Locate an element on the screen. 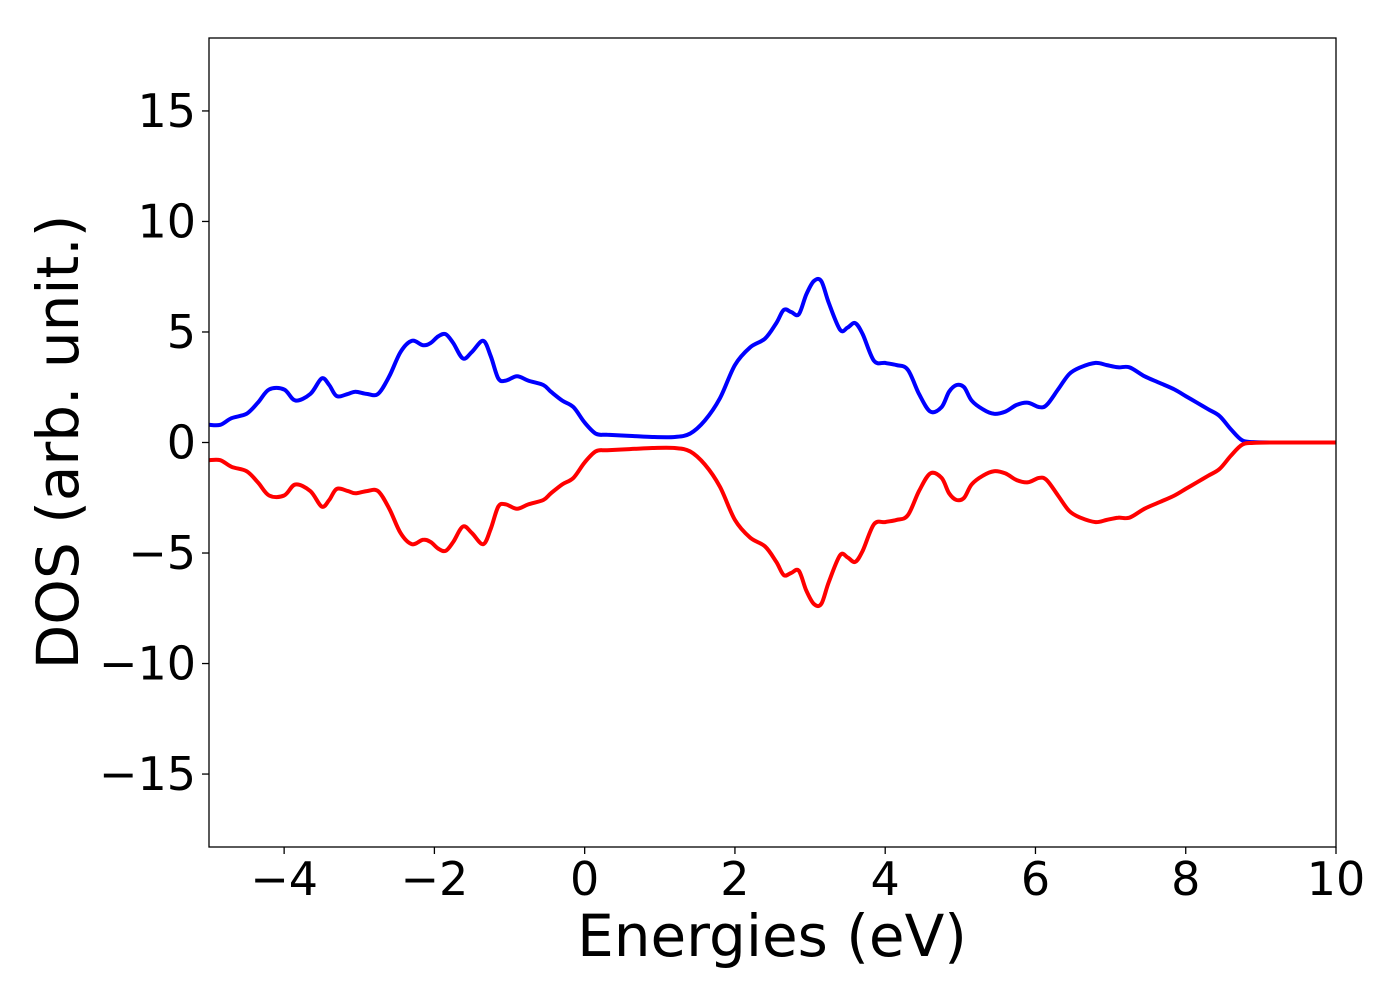 This screenshot has height=1000, width=1400. y-tick-label: 0 is located at coordinates (181, 443).